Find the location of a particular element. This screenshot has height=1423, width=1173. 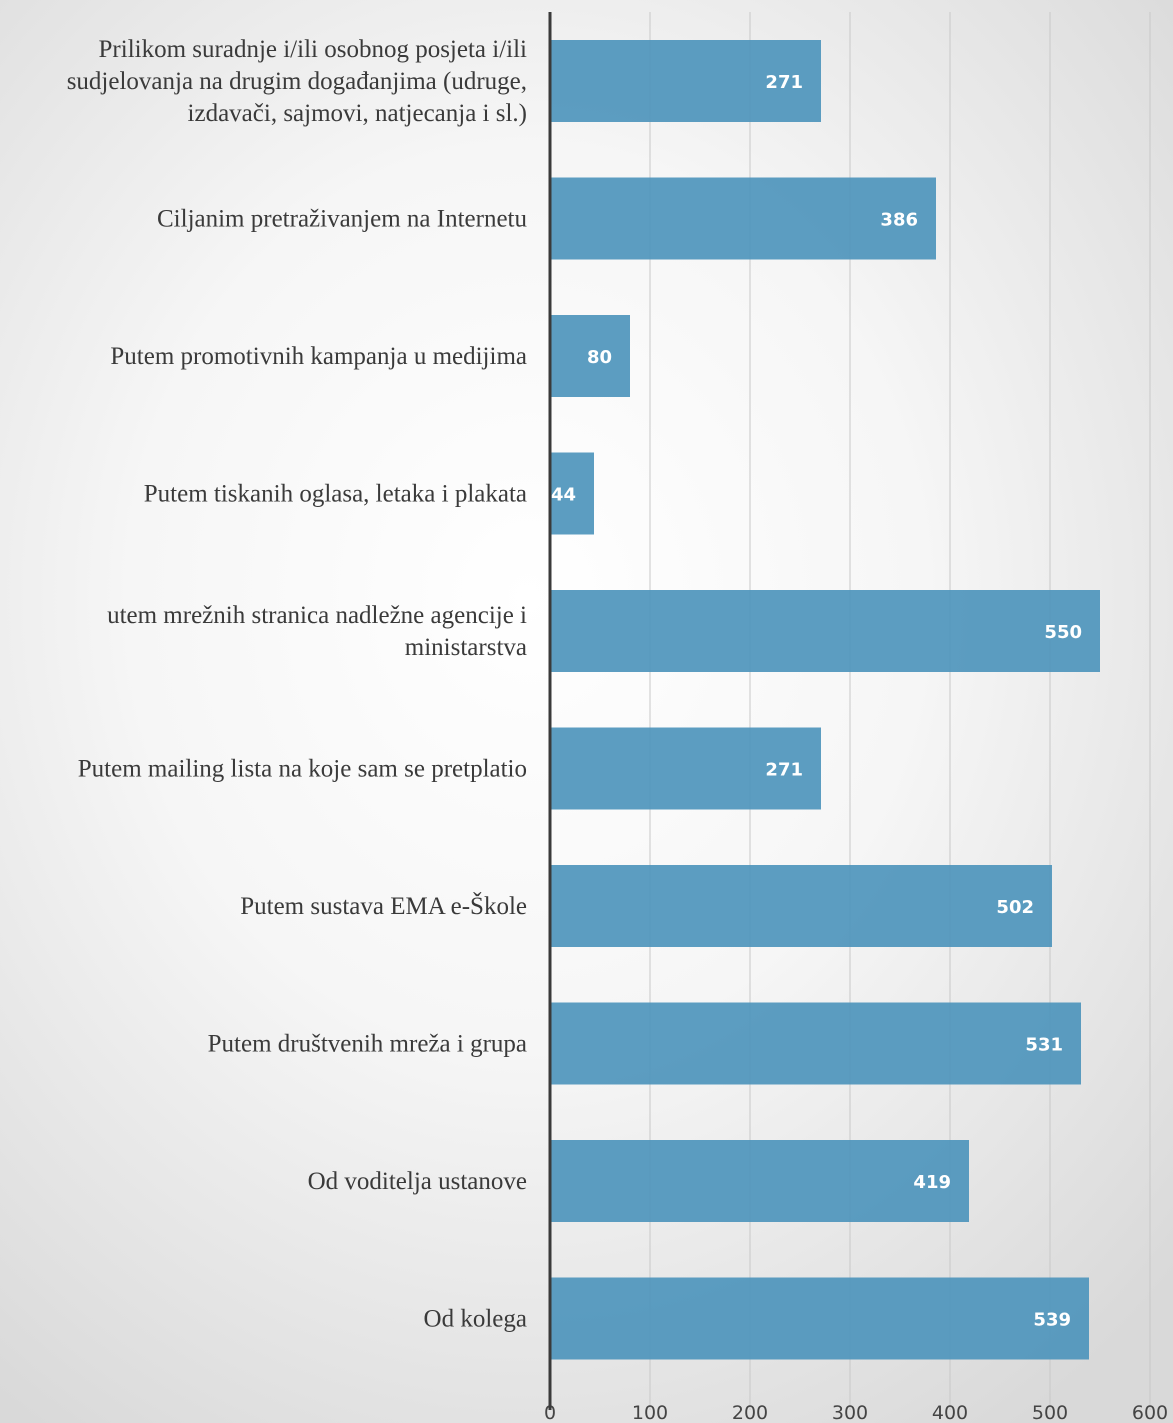

category-label: Putem sustava EMA e-Škole is located at coordinates (383, 905).